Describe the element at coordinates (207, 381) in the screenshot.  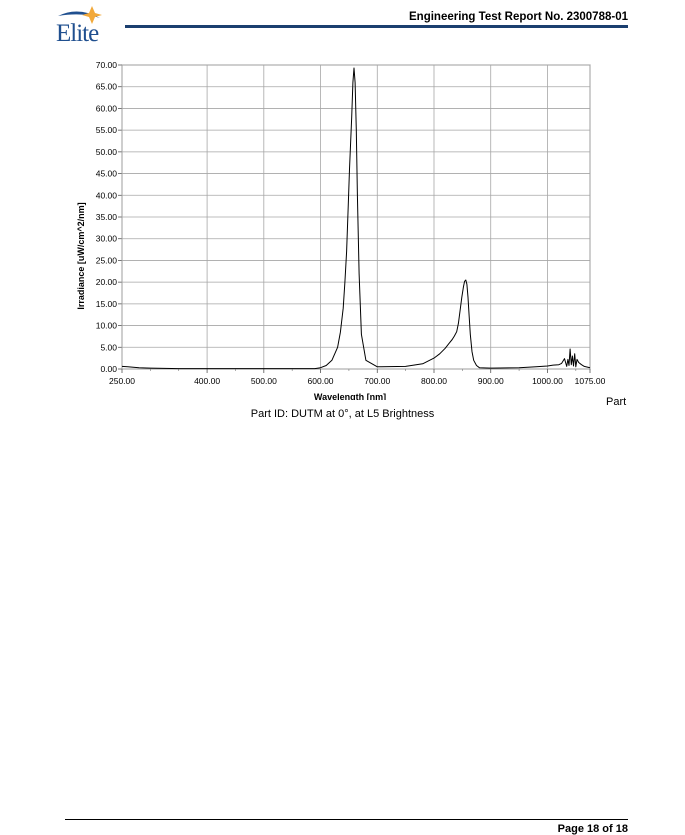
I see `x-tick-label: 400.00` at that location.